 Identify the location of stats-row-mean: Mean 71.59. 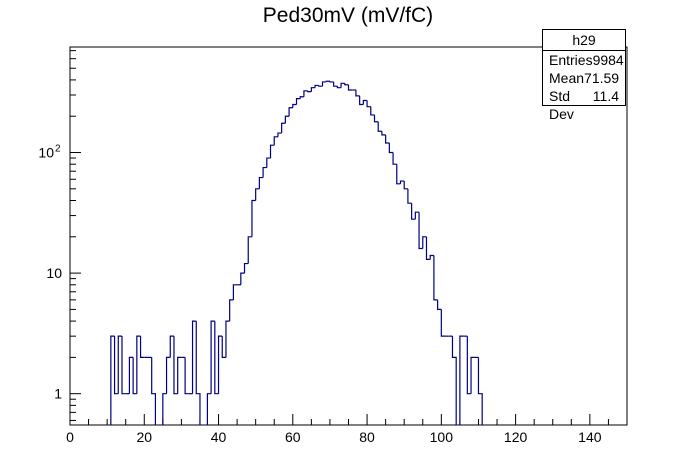
(584, 78).